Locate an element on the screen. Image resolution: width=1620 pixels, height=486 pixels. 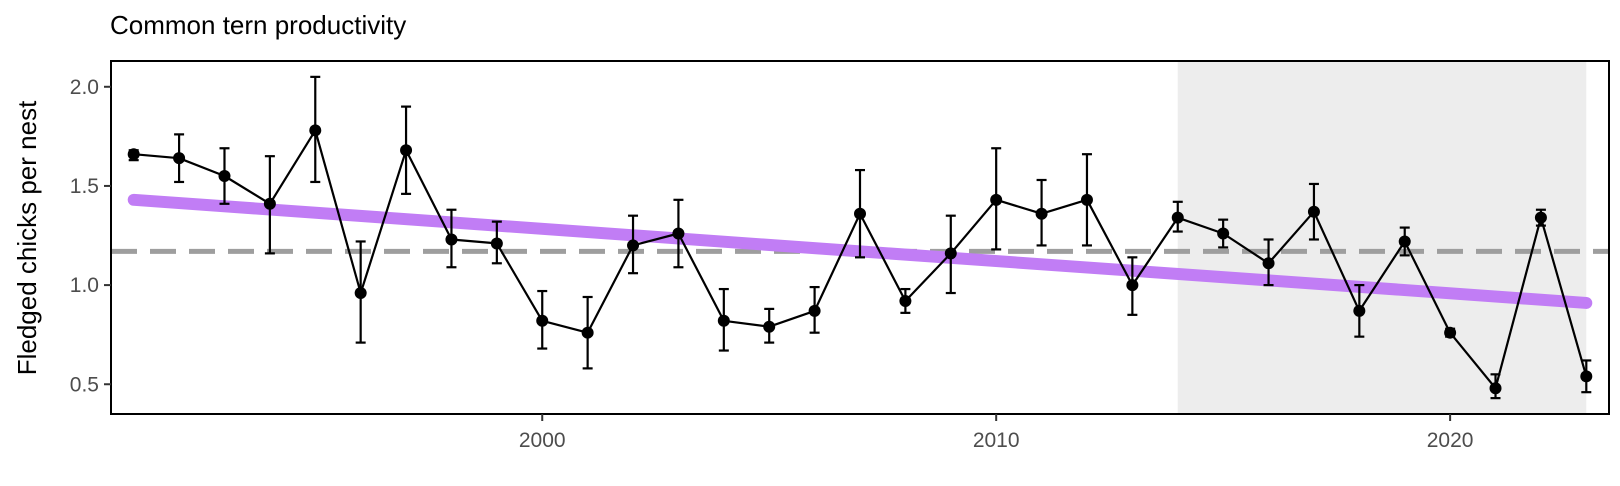
y-axis-label: Fledged chicks per nest is located at coordinates (27, 237).